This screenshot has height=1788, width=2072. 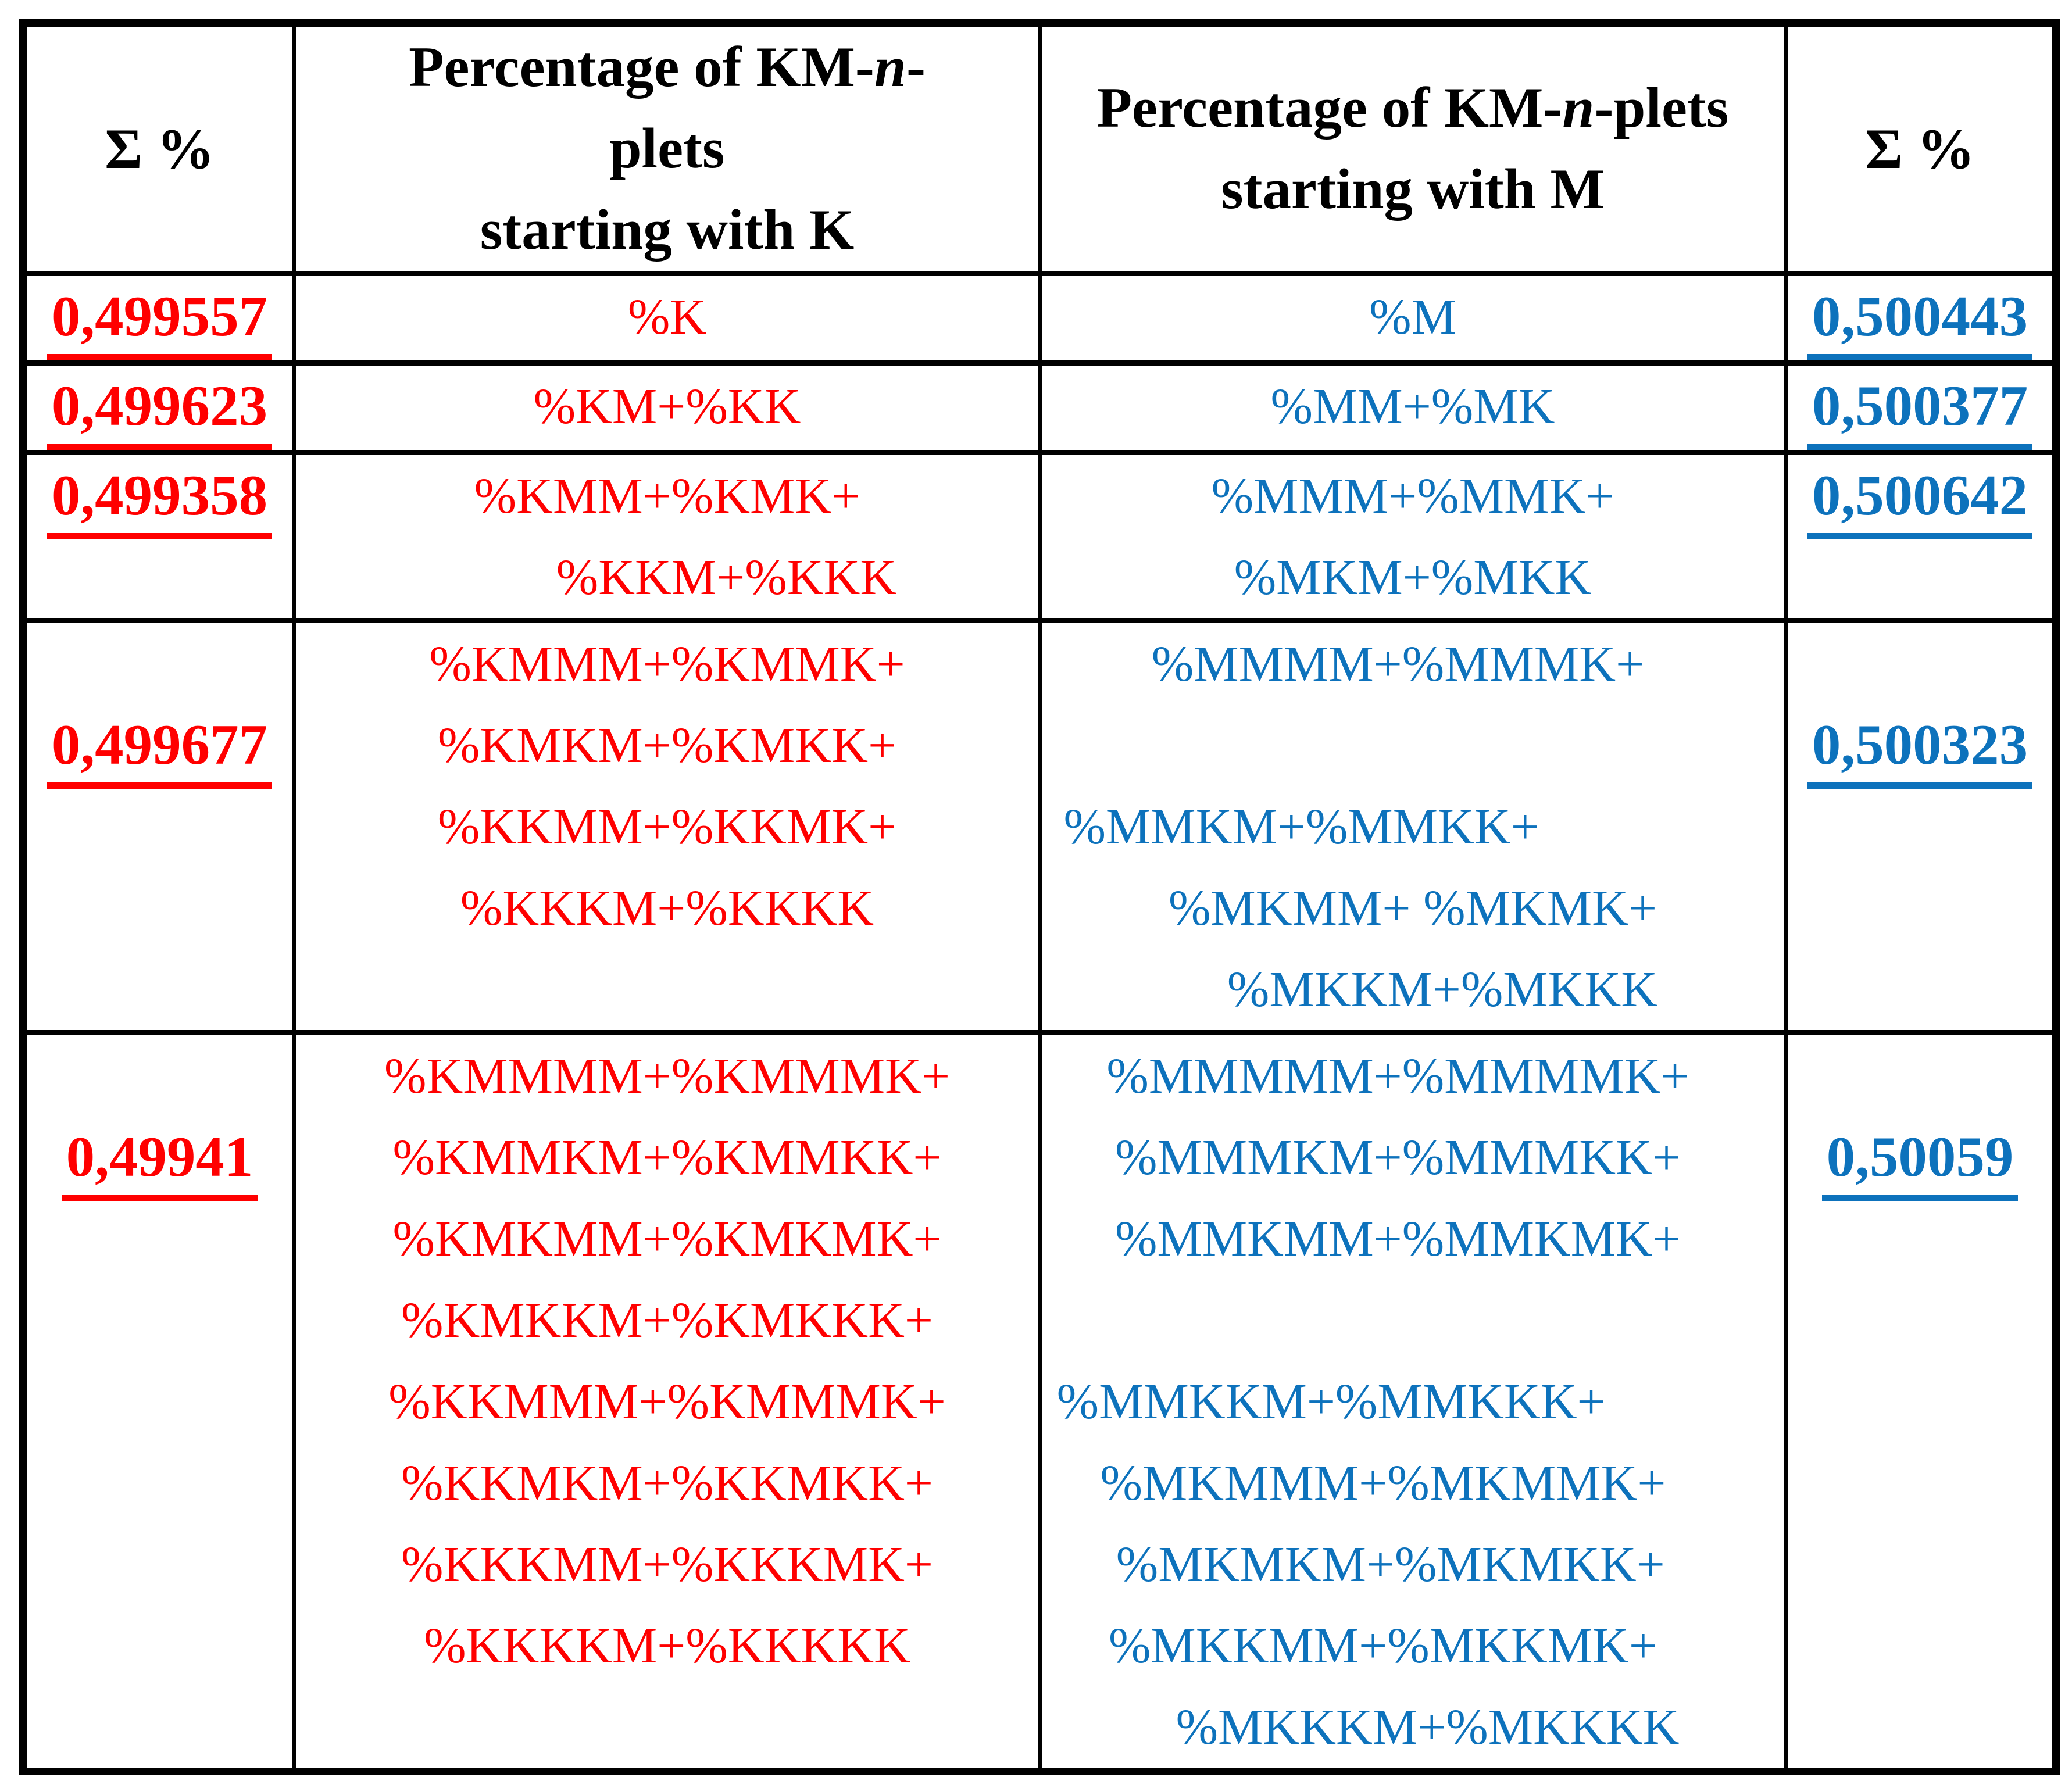 I want to click on formula-line: %MM+%MK, so click(x=1413, y=405).